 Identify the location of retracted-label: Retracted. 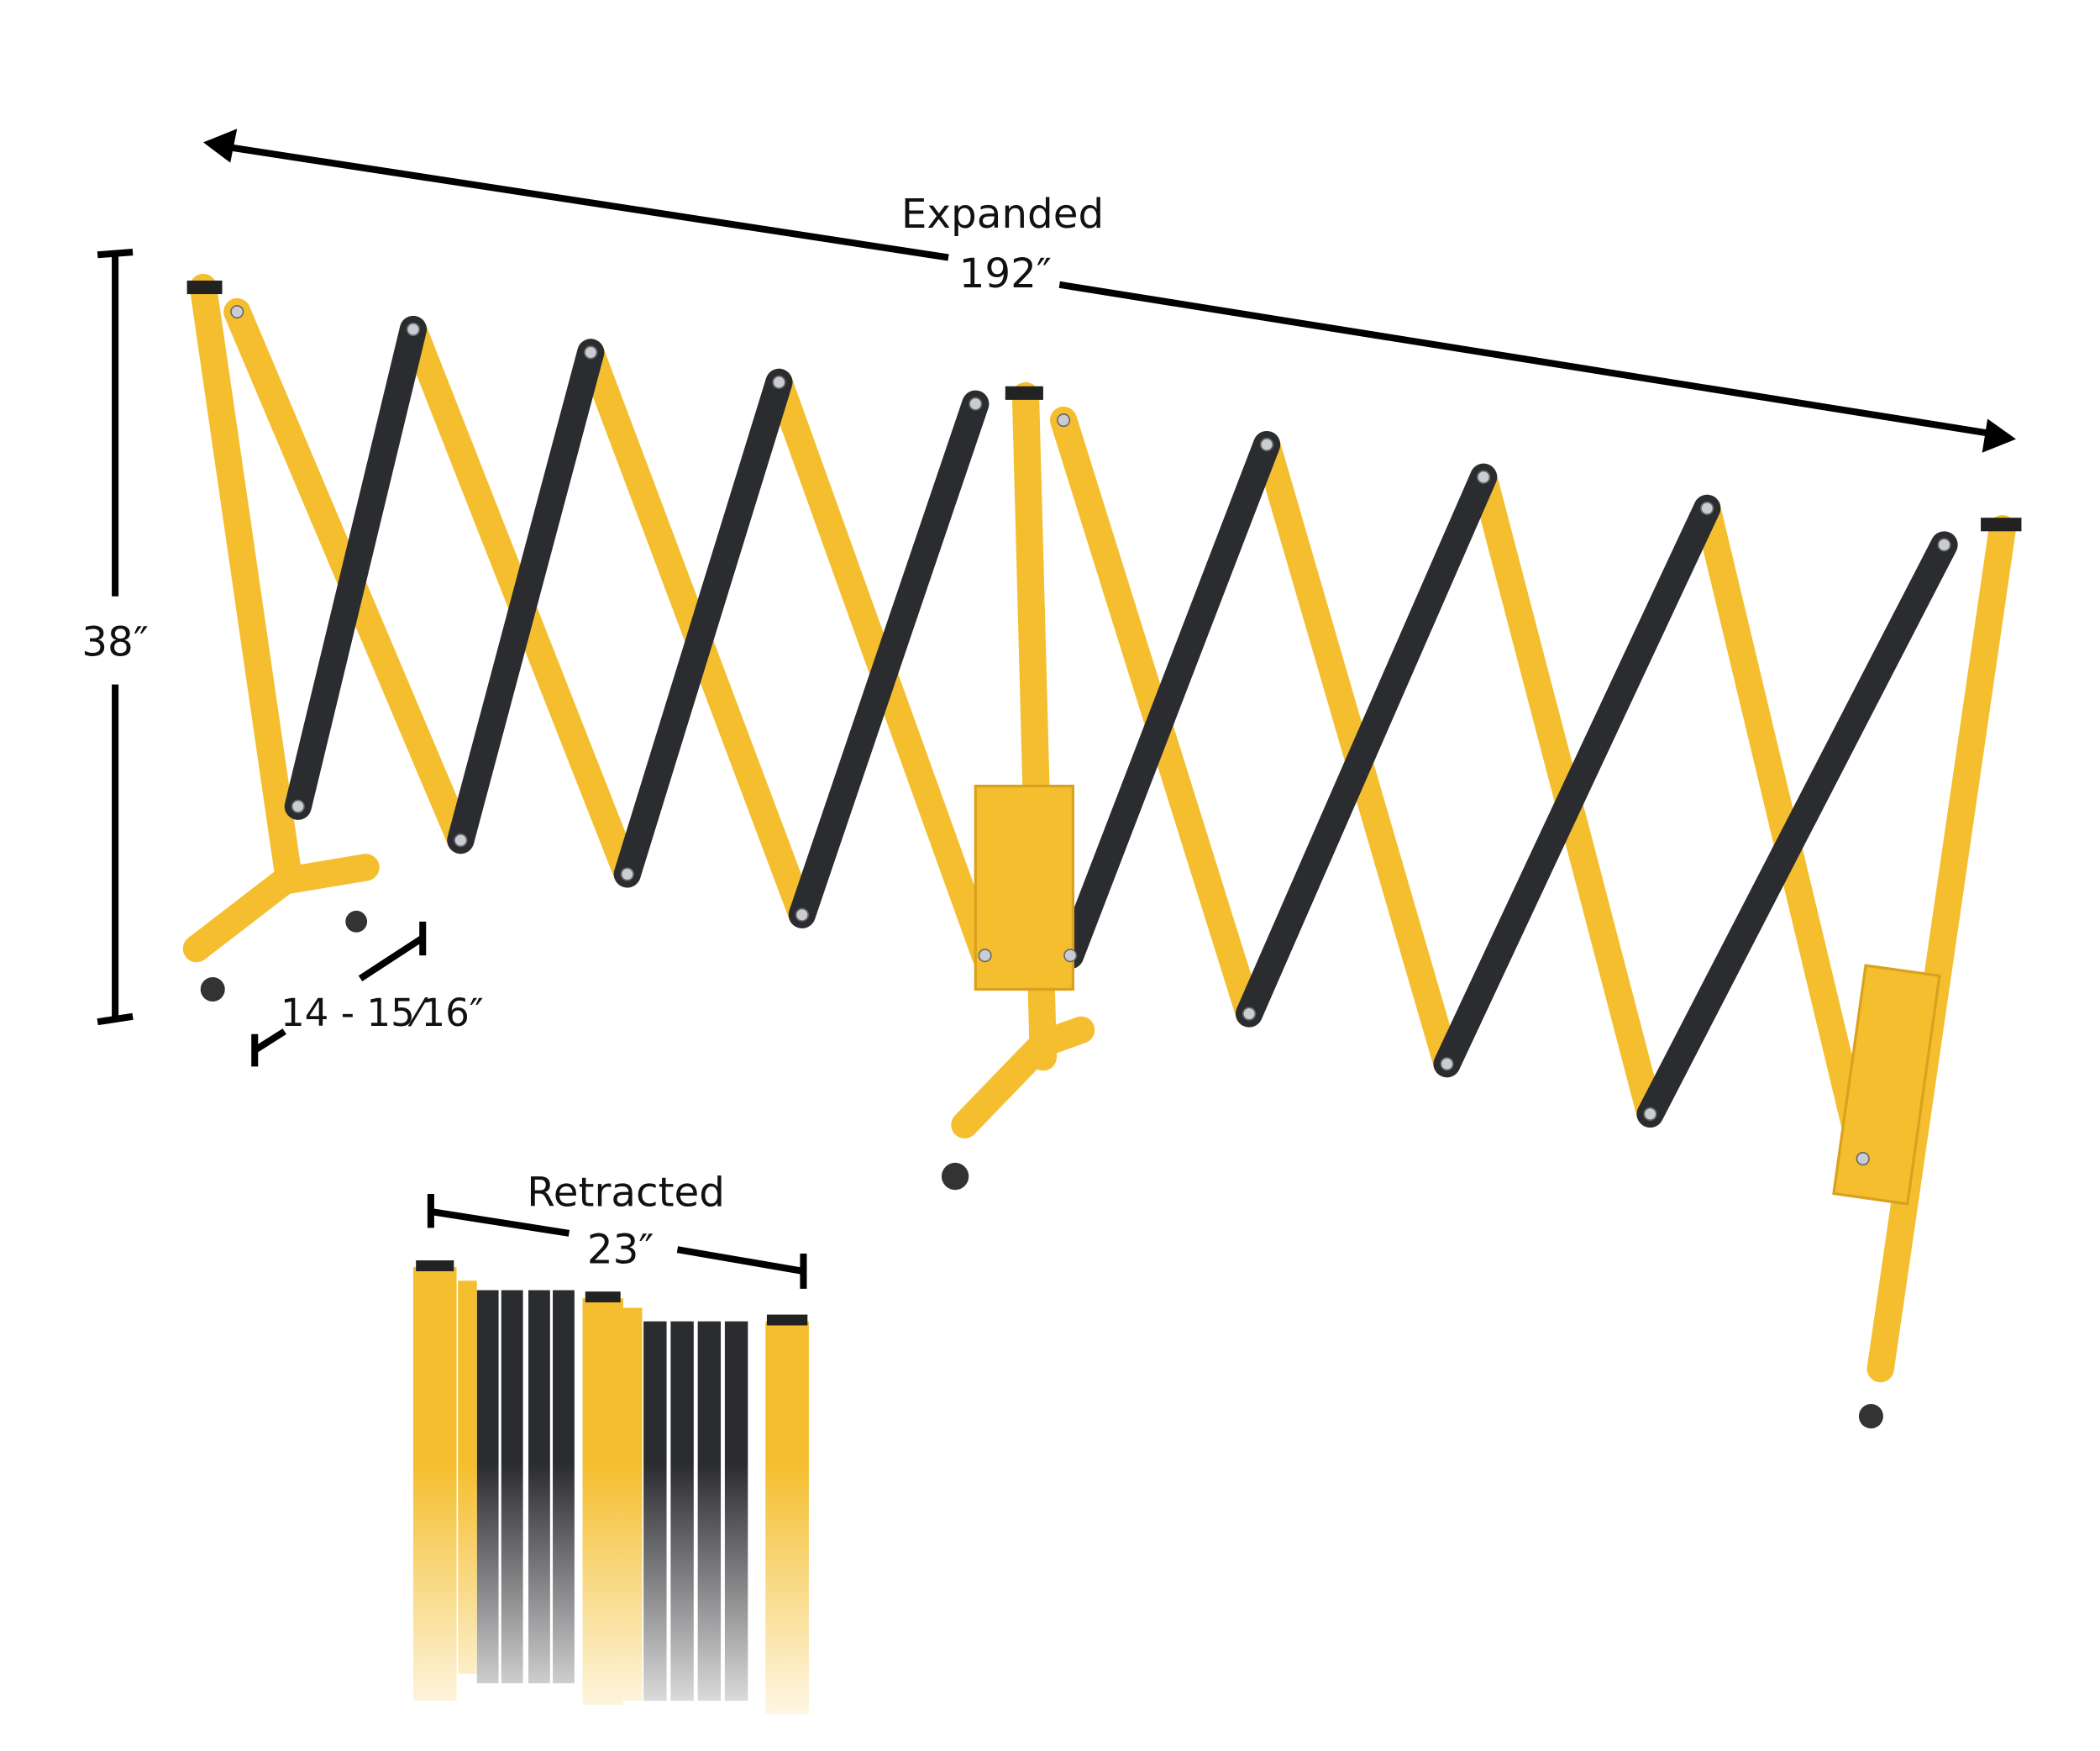
(626, 1193).